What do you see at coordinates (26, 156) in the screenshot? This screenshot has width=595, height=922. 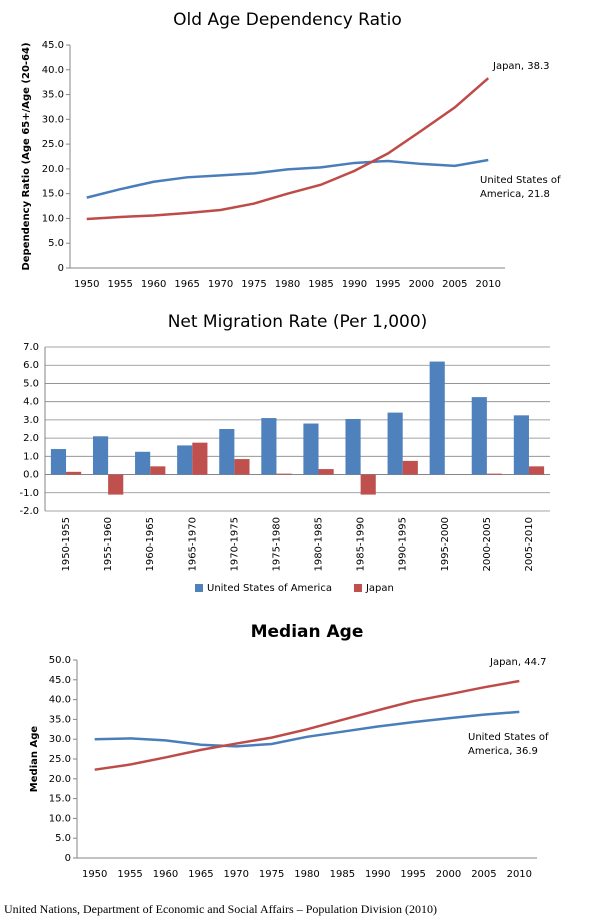 I see `y-axis-label: Dependency Ratio (Age 65+/Age (20-64)` at bounding box center [26, 156].